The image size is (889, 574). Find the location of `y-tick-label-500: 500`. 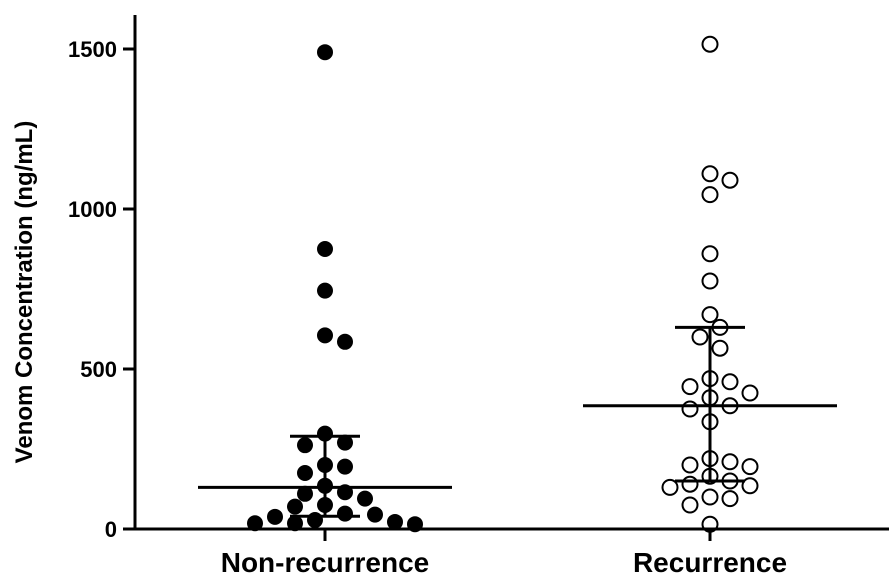

y-tick-label-500: 500 is located at coordinates (98, 369).